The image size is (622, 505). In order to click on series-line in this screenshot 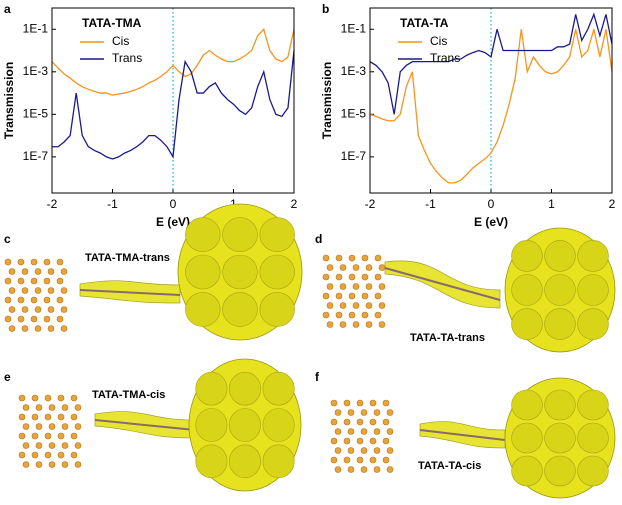, I will do `click(491, 63)`.